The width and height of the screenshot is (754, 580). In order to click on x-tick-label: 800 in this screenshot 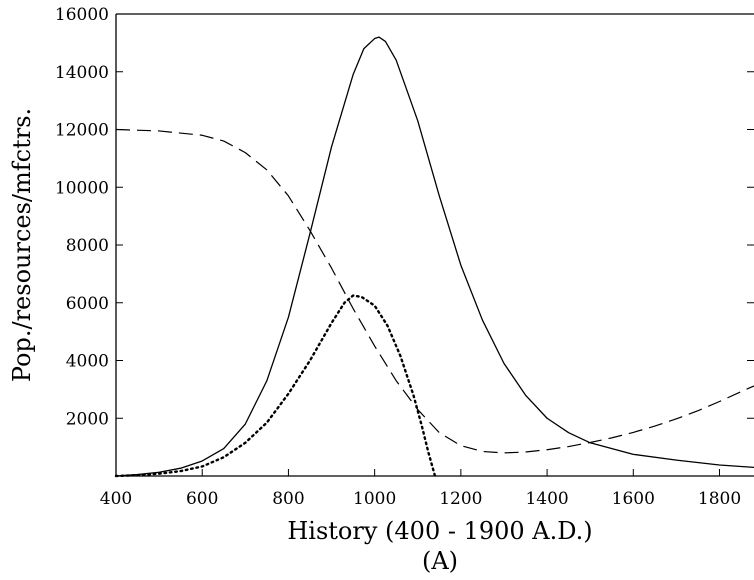, I will do `click(288, 499)`.